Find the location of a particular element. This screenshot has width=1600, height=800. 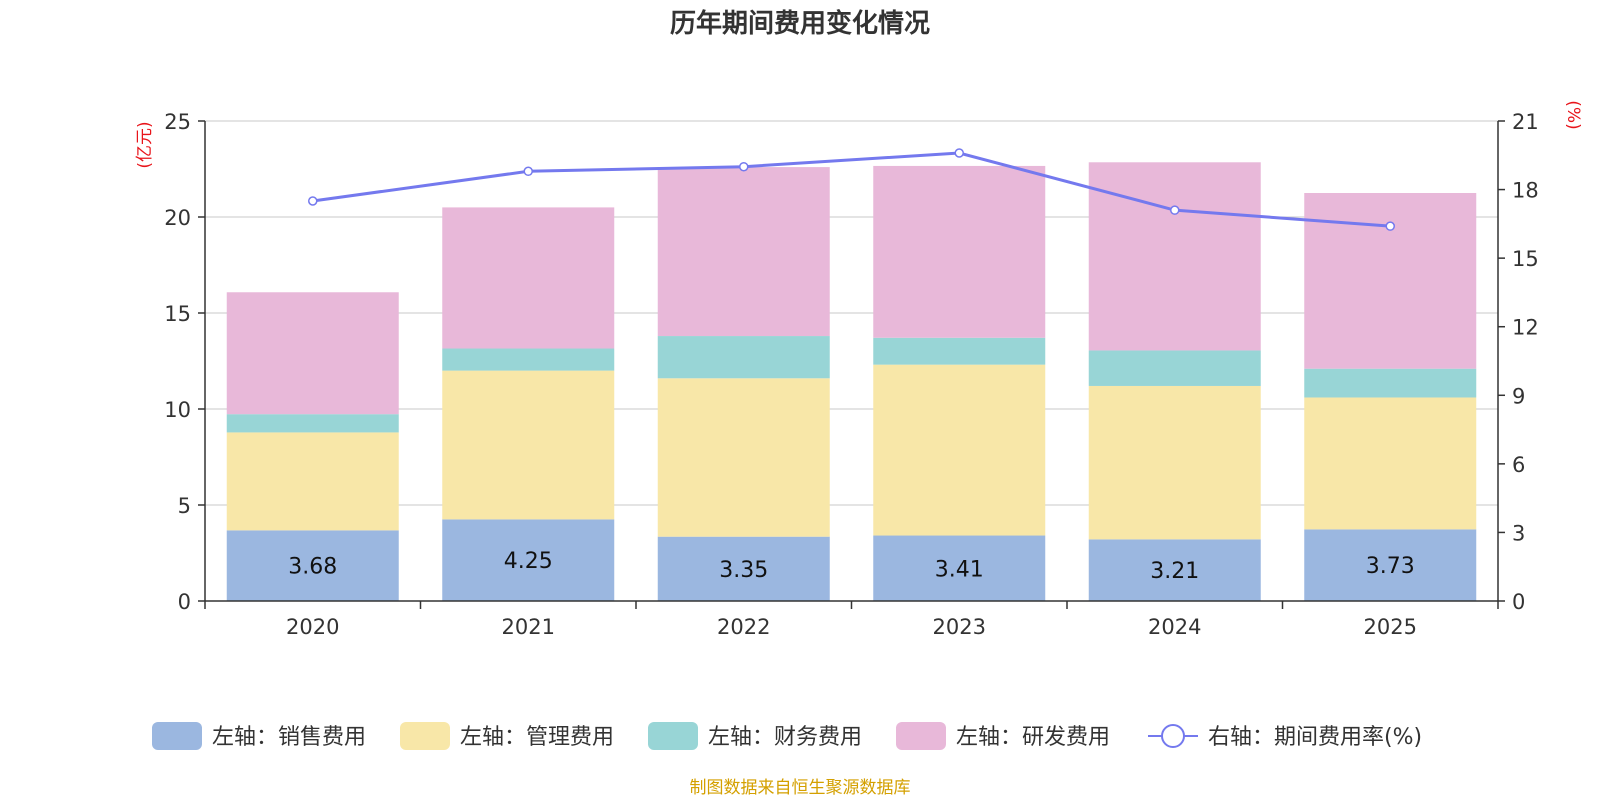

bar-2023-s2 is located at coordinates (959, 351).